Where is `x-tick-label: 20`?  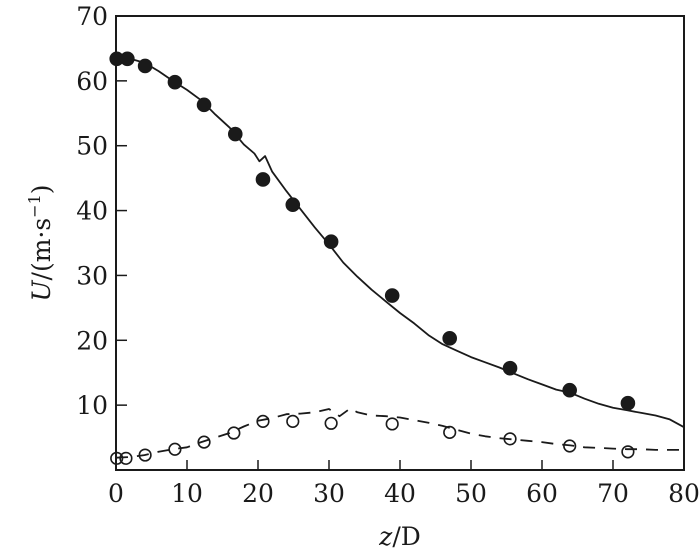 x-tick-label: 20 is located at coordinates (258, 493).